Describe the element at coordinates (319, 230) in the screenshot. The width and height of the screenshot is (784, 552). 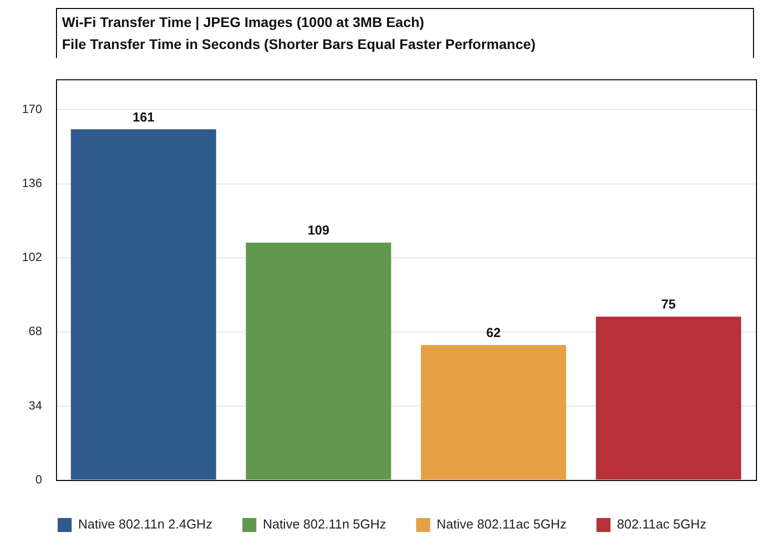
I see `data-label: 109` at that location.